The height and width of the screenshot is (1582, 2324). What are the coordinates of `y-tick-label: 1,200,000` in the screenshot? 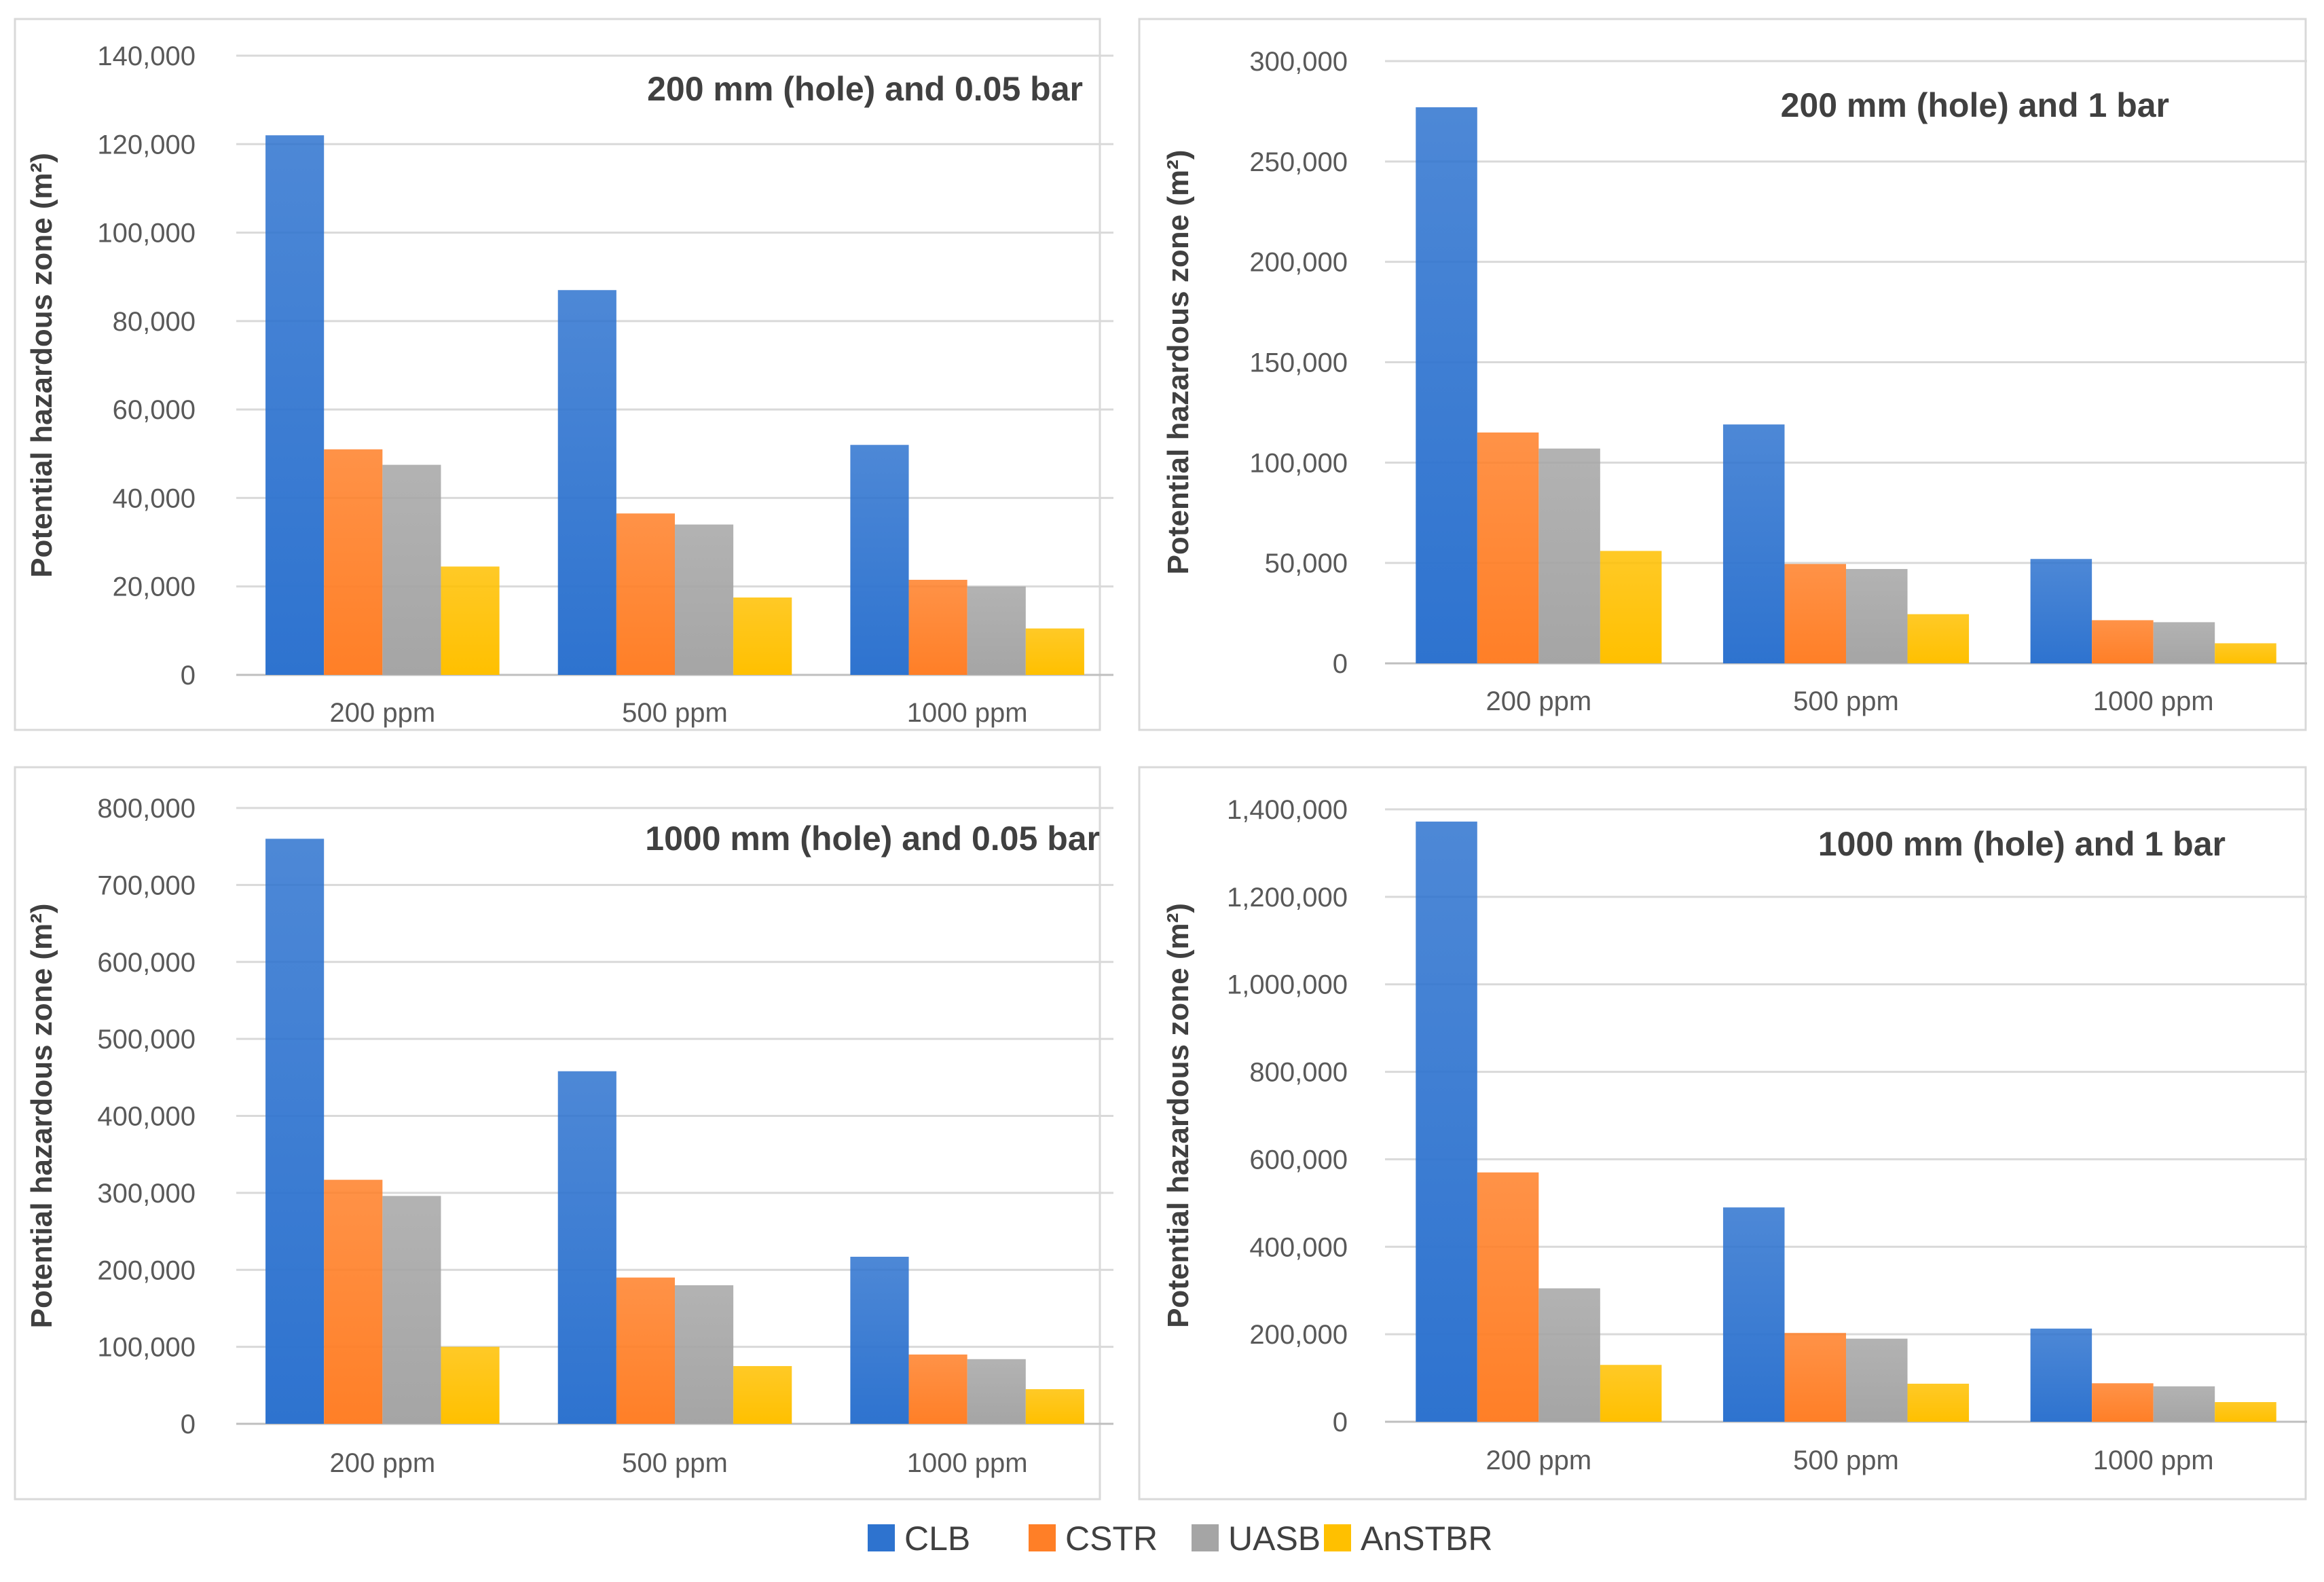 It's located at (1287, 898).